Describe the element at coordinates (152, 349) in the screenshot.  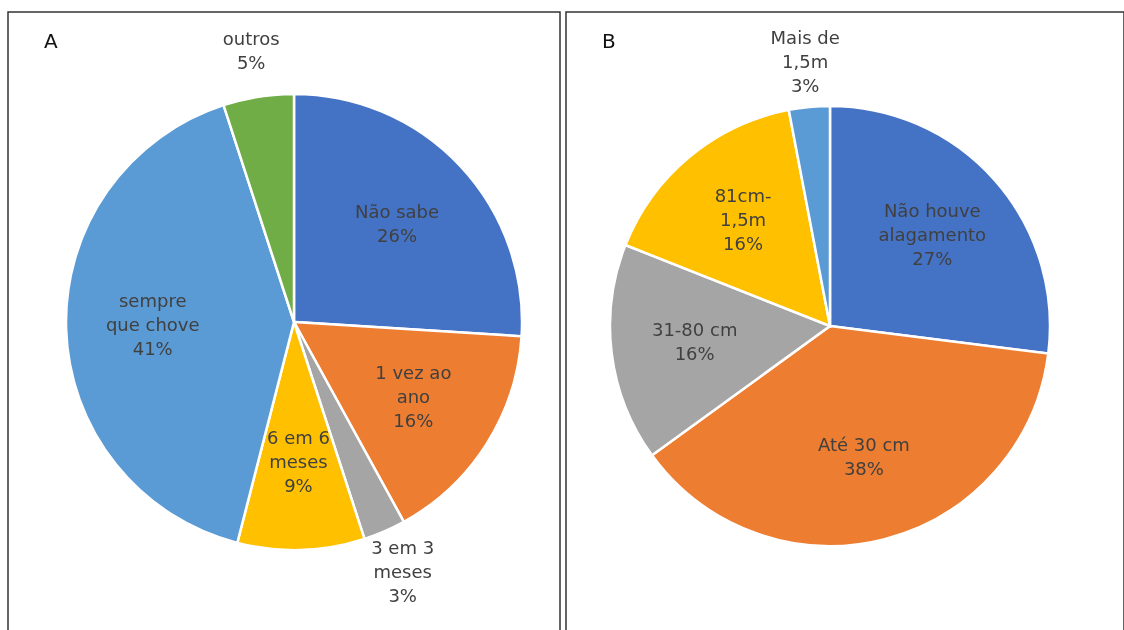
I see `data-label: 41%` at that location.